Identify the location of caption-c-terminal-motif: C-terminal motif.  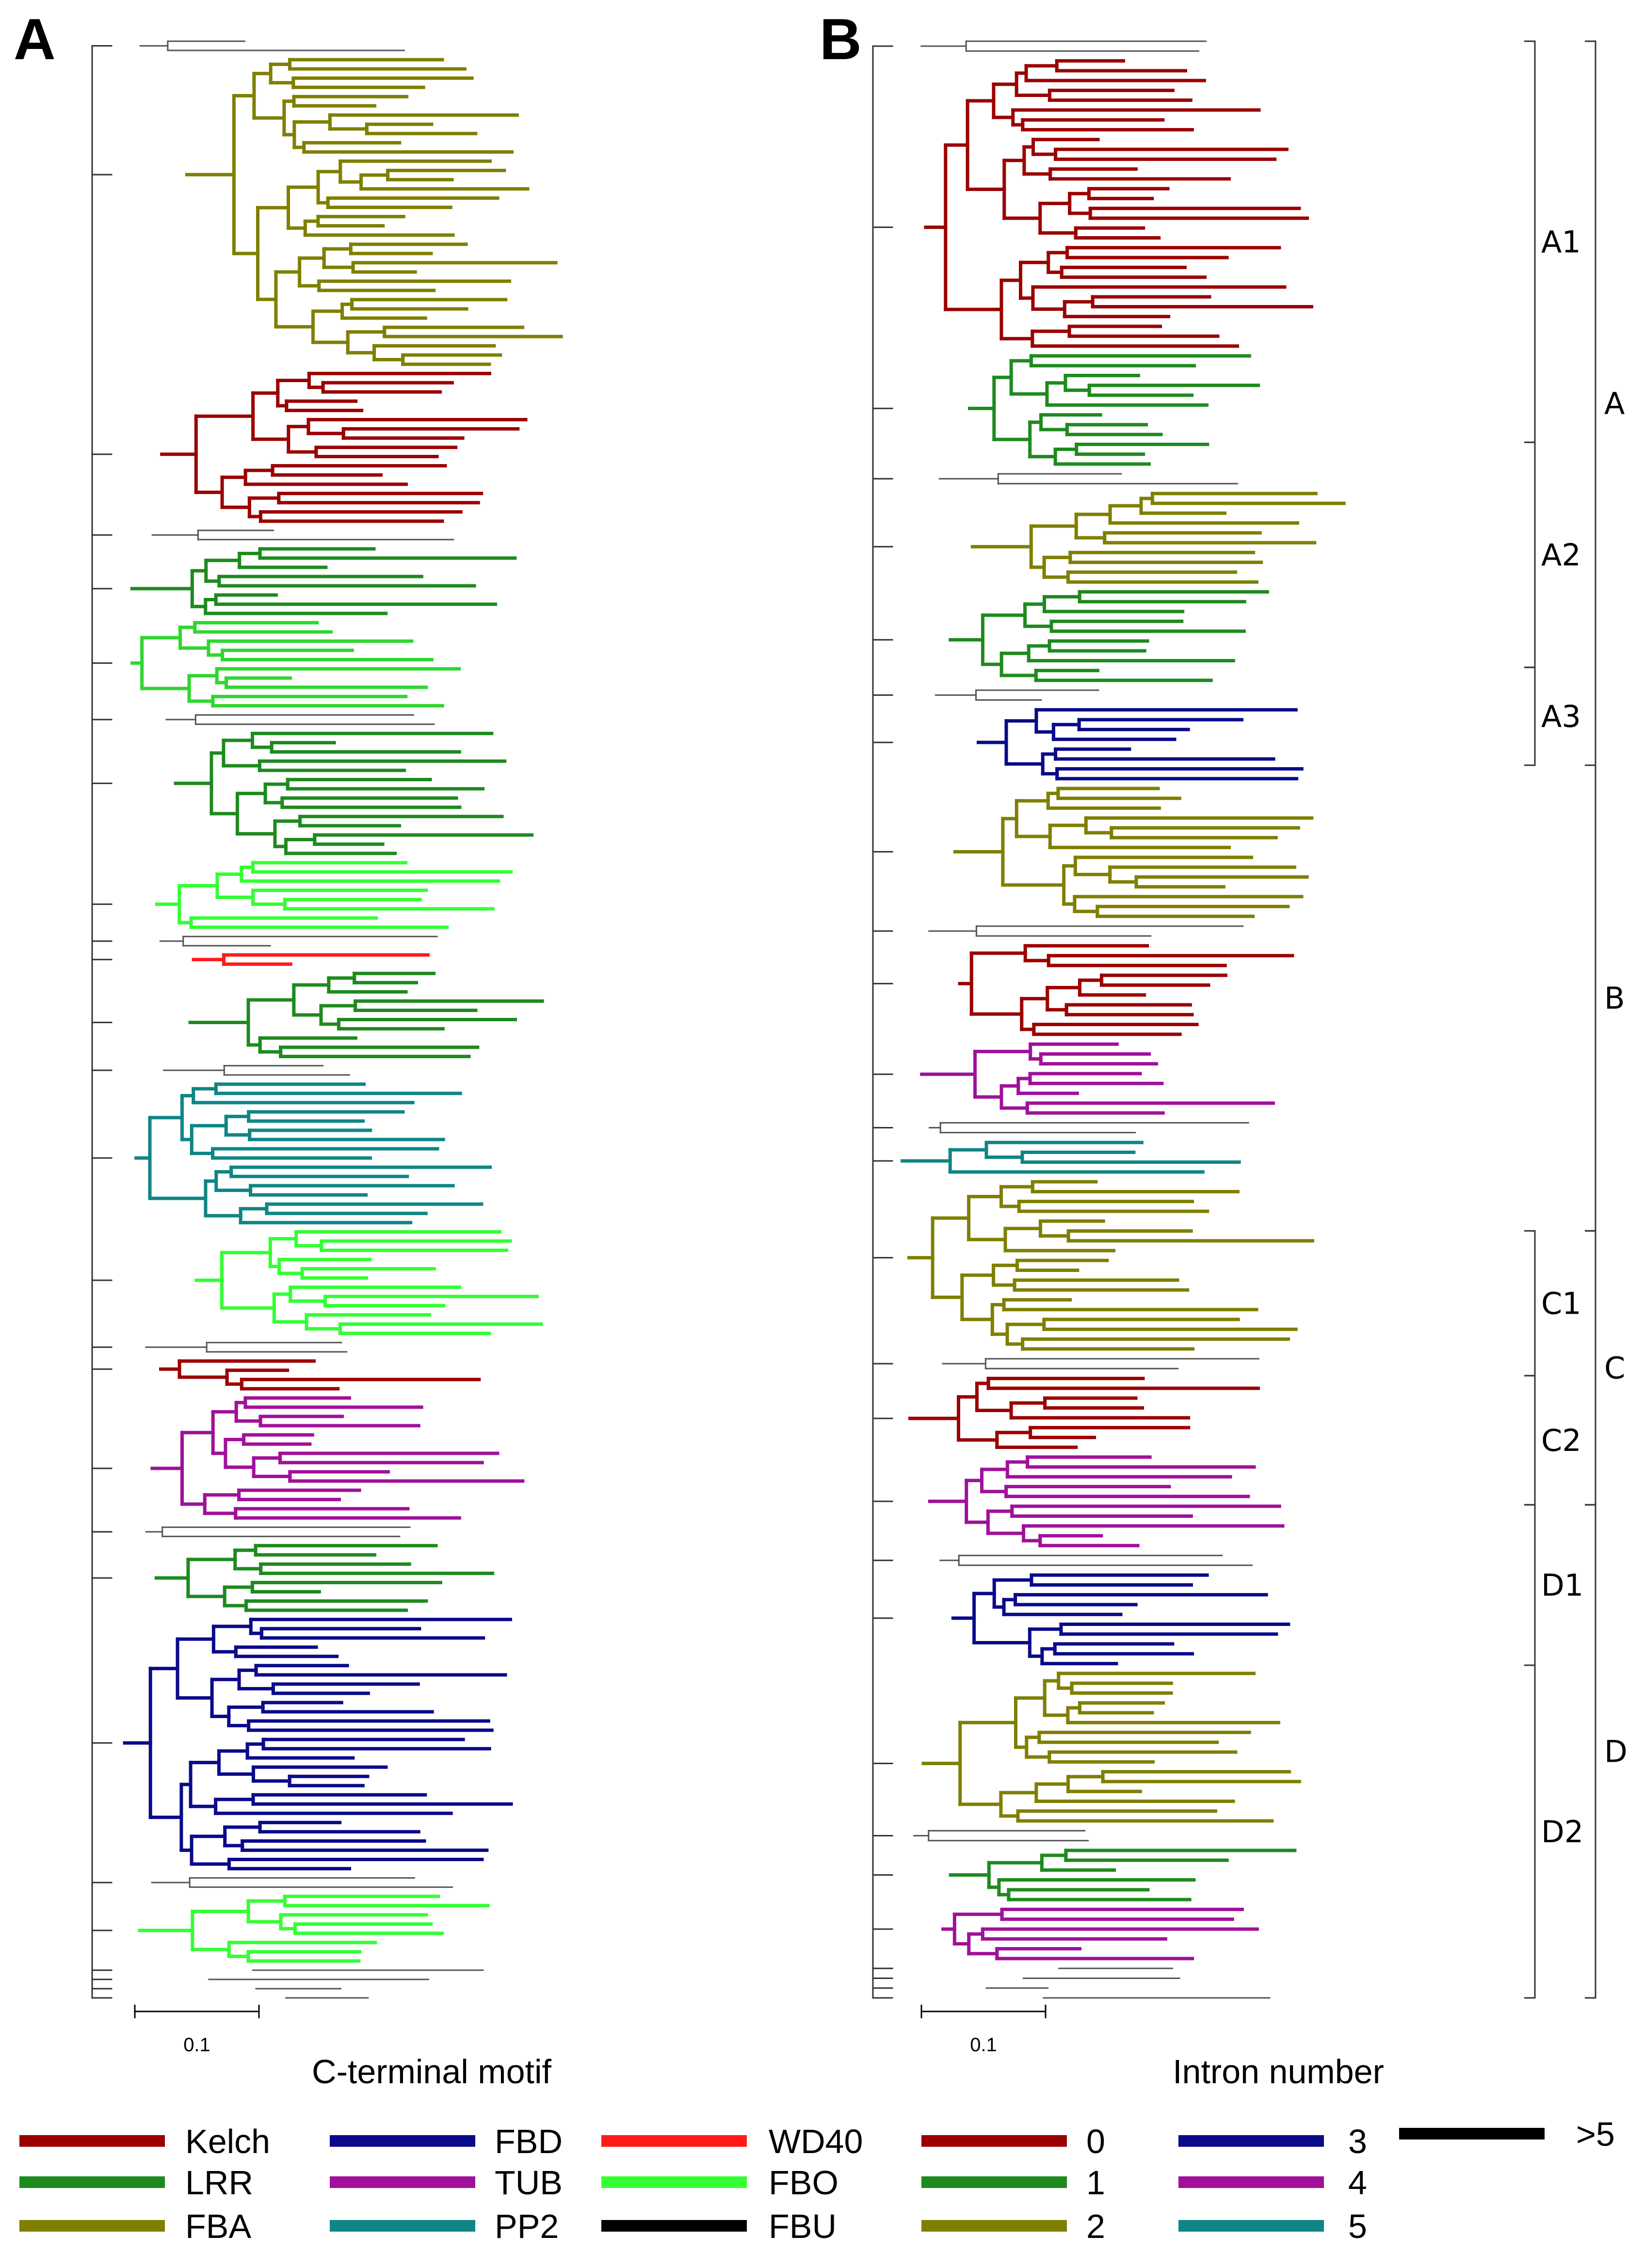
(432, 2072).